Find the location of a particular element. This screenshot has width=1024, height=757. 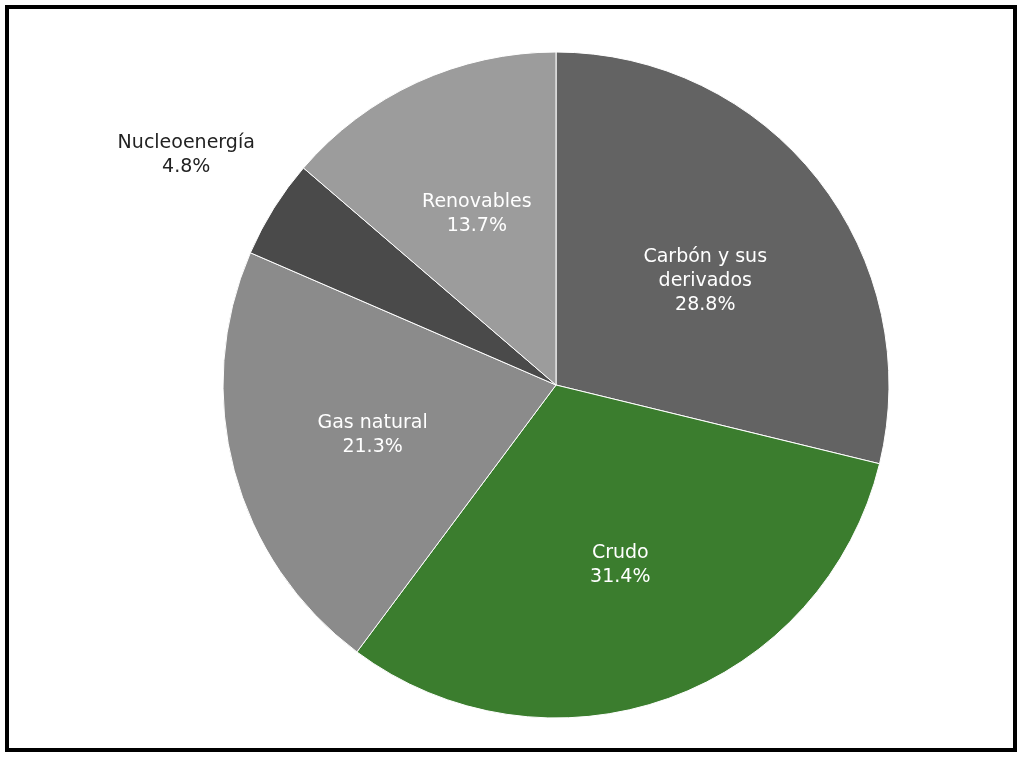

data-label: 31.4% is located at coordinates (620, 574).